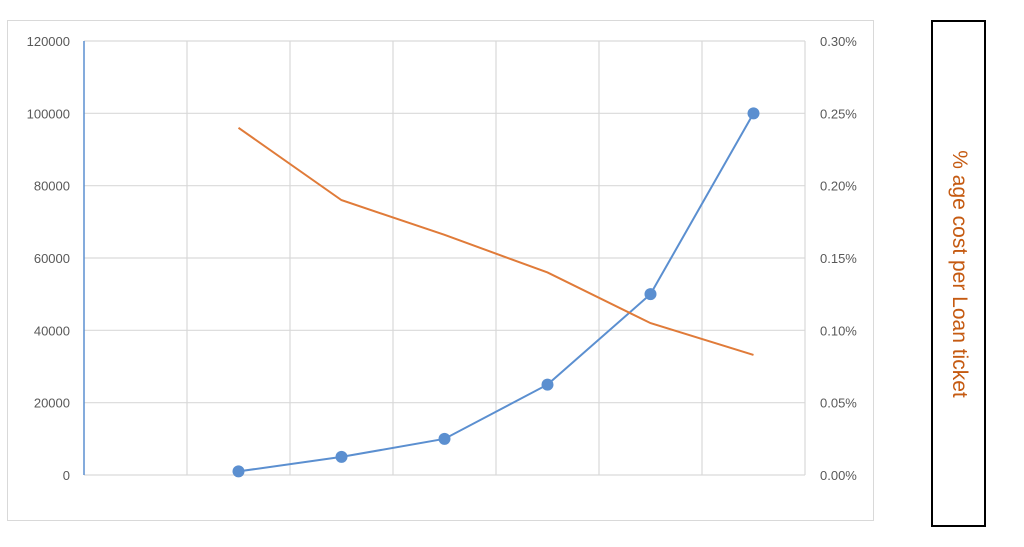  I want to click on right-axis-label-box: % age cost per Loan ticket, so click(958, 273).